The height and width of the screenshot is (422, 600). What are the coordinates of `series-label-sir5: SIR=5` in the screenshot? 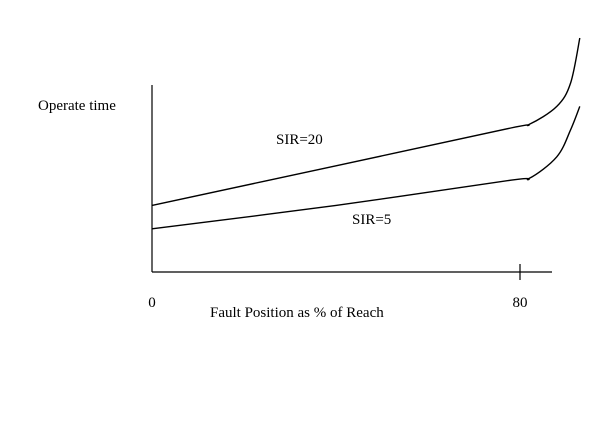 It's located at (371, 220).